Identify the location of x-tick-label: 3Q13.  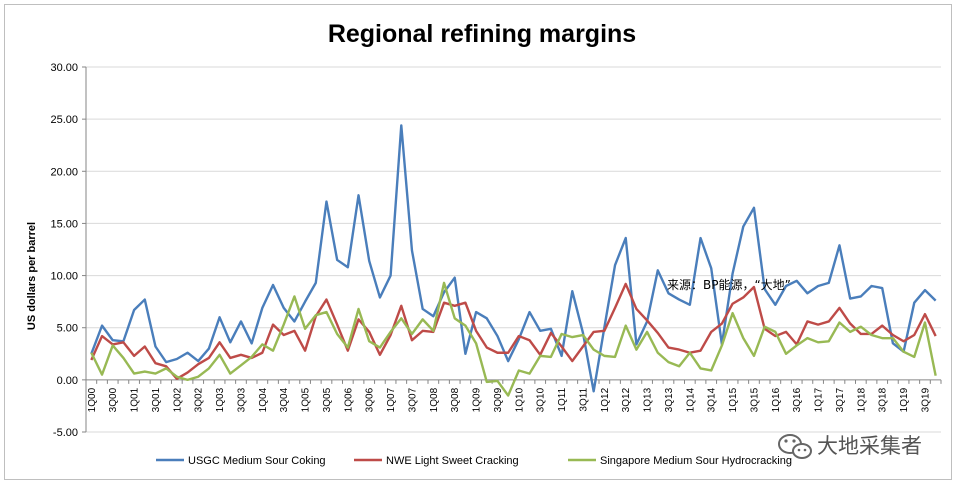
(669, 399).